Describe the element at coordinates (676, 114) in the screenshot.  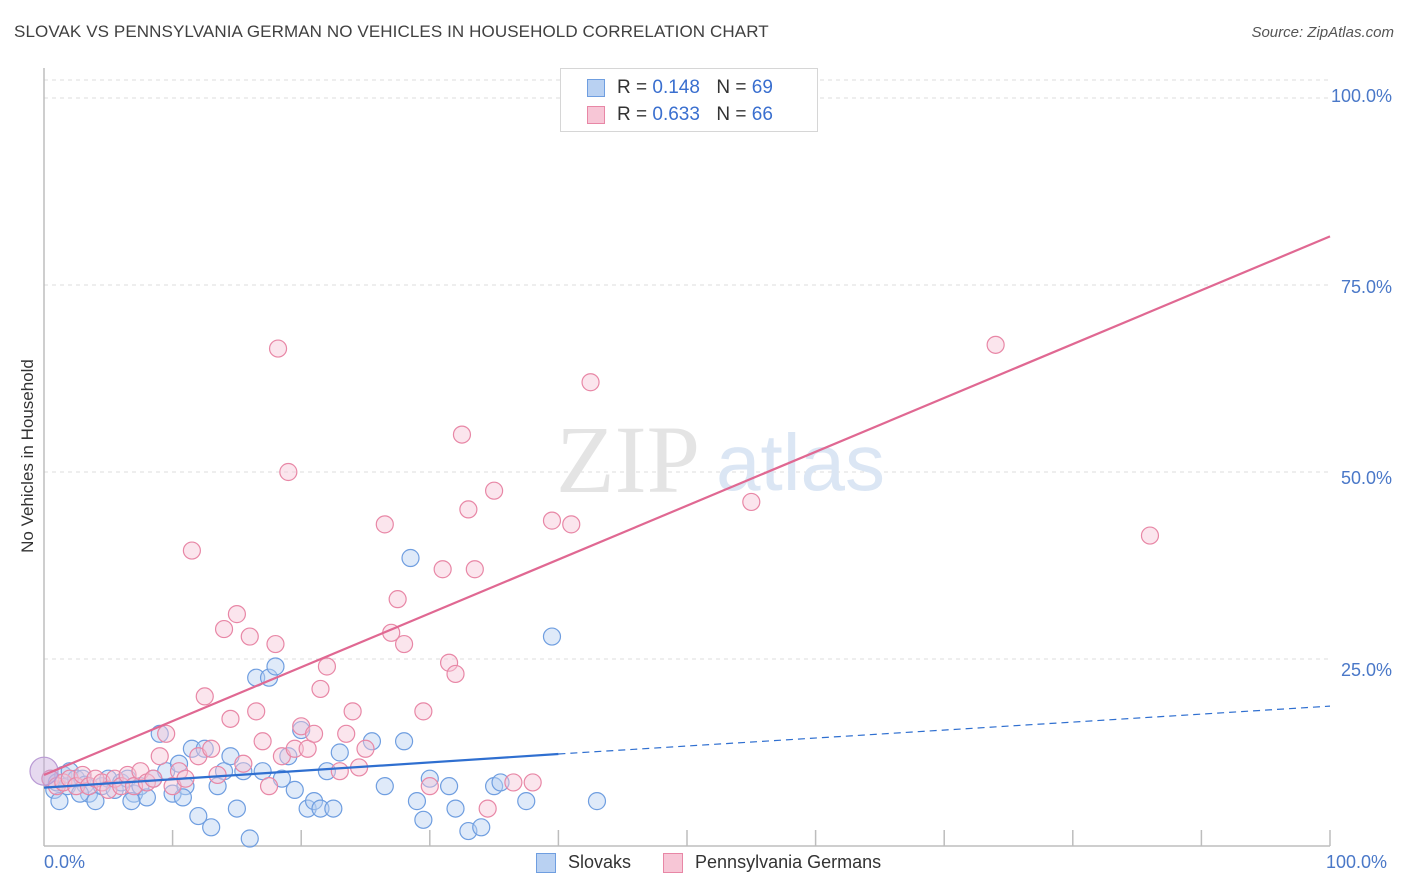
I see `r-value: 0.633` at that location.